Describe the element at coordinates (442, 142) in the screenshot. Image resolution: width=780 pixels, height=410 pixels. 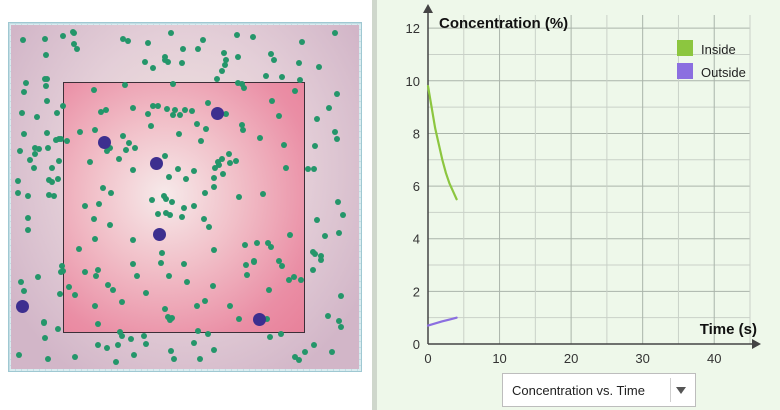
I see `series-line-inside` at that location.